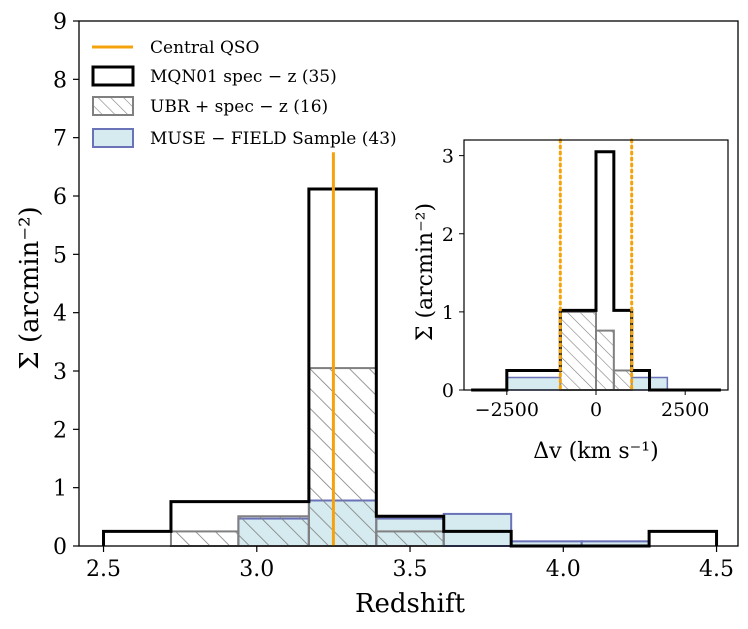 The image size is (748, 629). I want to click on inset-y-axis-title-group: Σ (arcmin⁻²), so click(425, 272).